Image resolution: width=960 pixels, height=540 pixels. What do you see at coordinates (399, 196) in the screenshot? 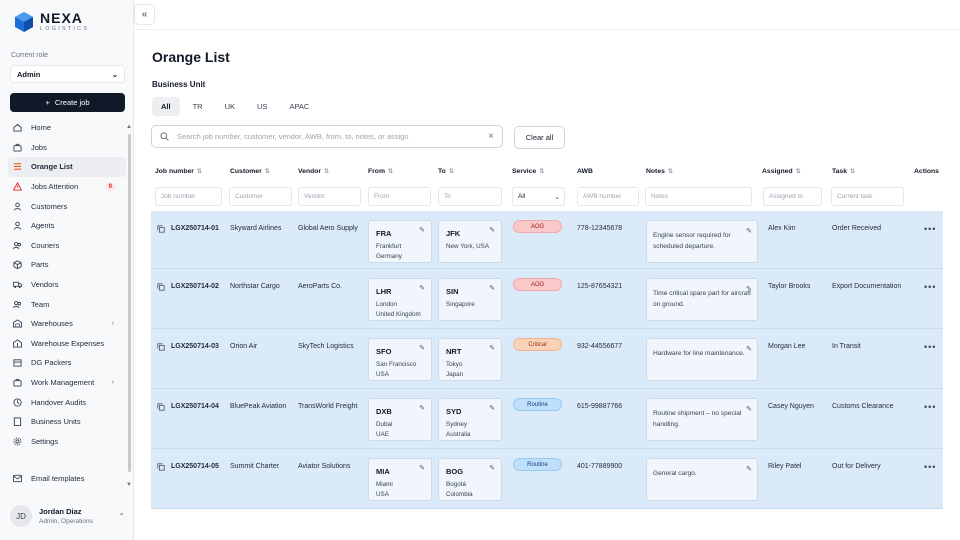
I see `filter-from-input: From` at bounding box center [399, 196].